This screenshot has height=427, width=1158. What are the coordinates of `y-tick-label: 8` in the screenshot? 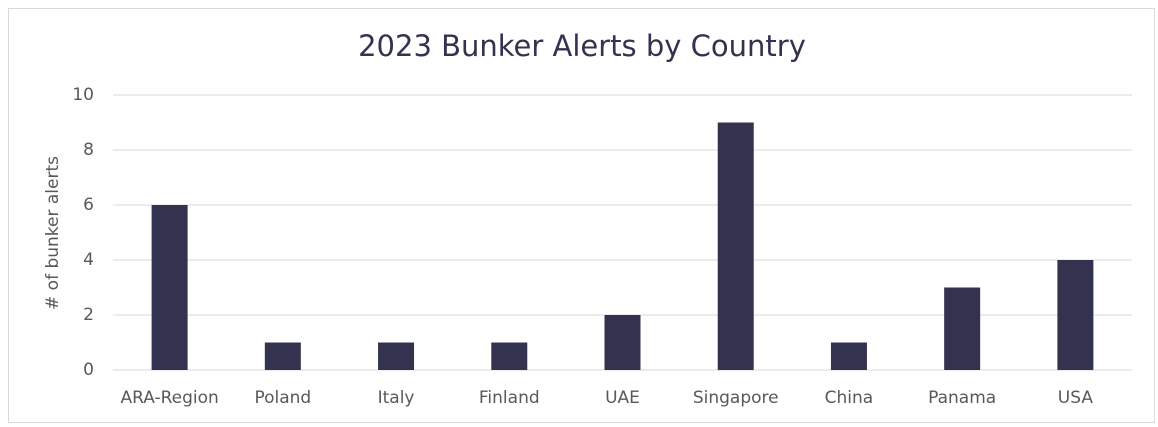 It's located at (88, 150).